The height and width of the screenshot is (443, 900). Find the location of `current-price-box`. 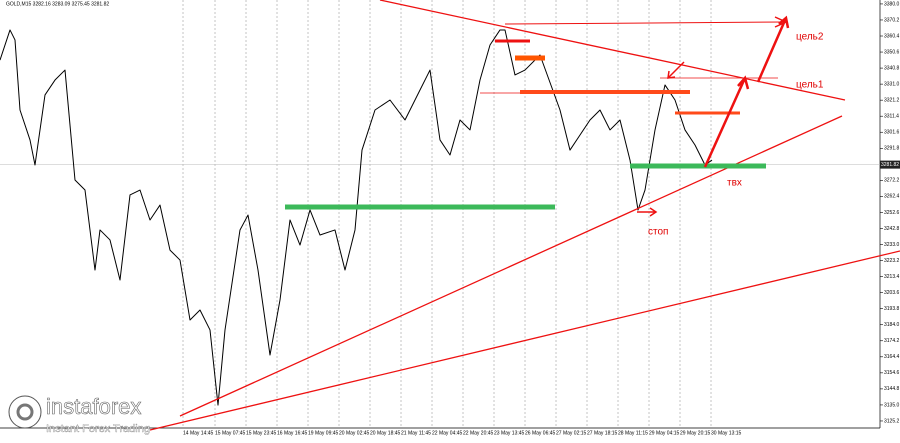

current-price-box is located at coordinates (890, 164).